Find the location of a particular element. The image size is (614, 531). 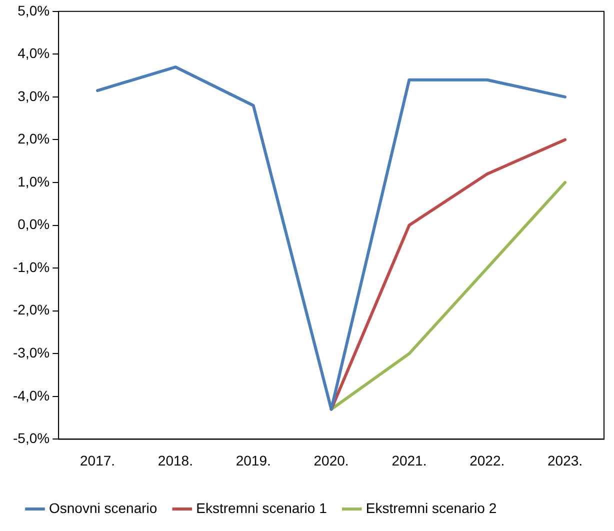

y-tick-label: 1,0% is located at coordinates (34, 181).